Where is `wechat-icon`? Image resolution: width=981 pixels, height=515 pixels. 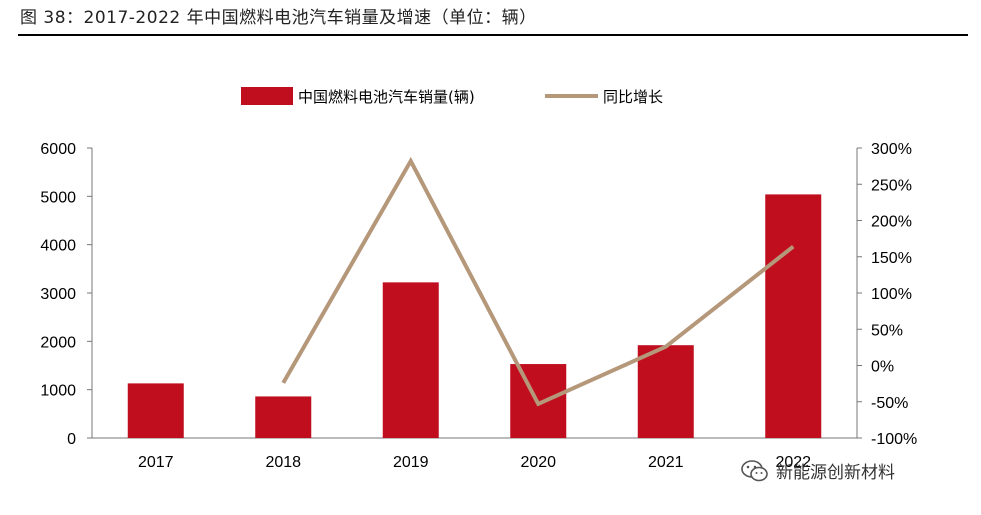
wechat-icon is located at coordinates (754, 470).